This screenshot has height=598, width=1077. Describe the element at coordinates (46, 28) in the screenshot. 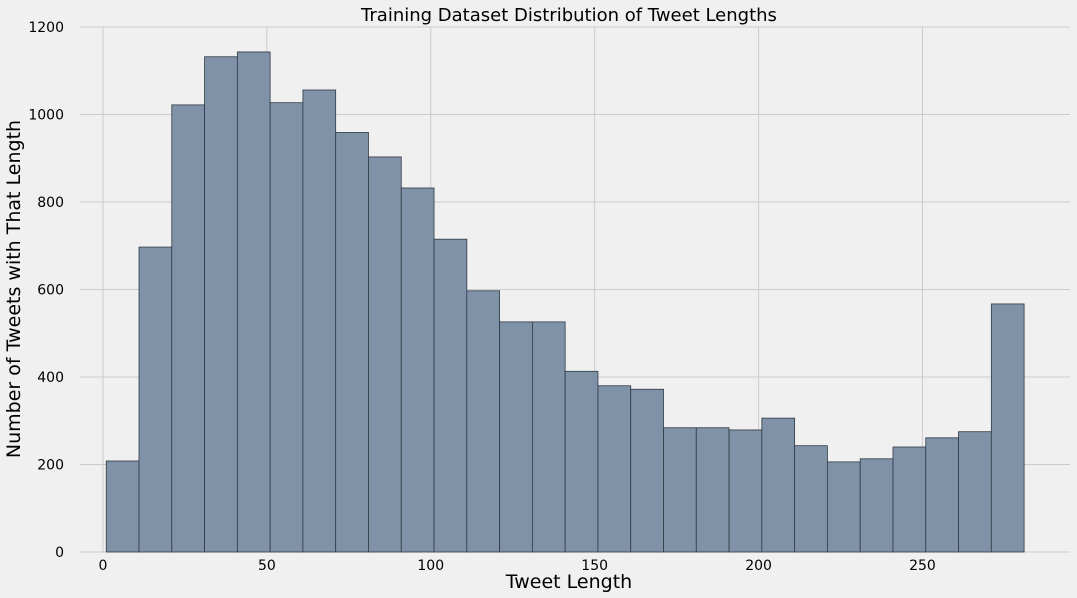

I see `y-tick-label-6: 1200` at that location.